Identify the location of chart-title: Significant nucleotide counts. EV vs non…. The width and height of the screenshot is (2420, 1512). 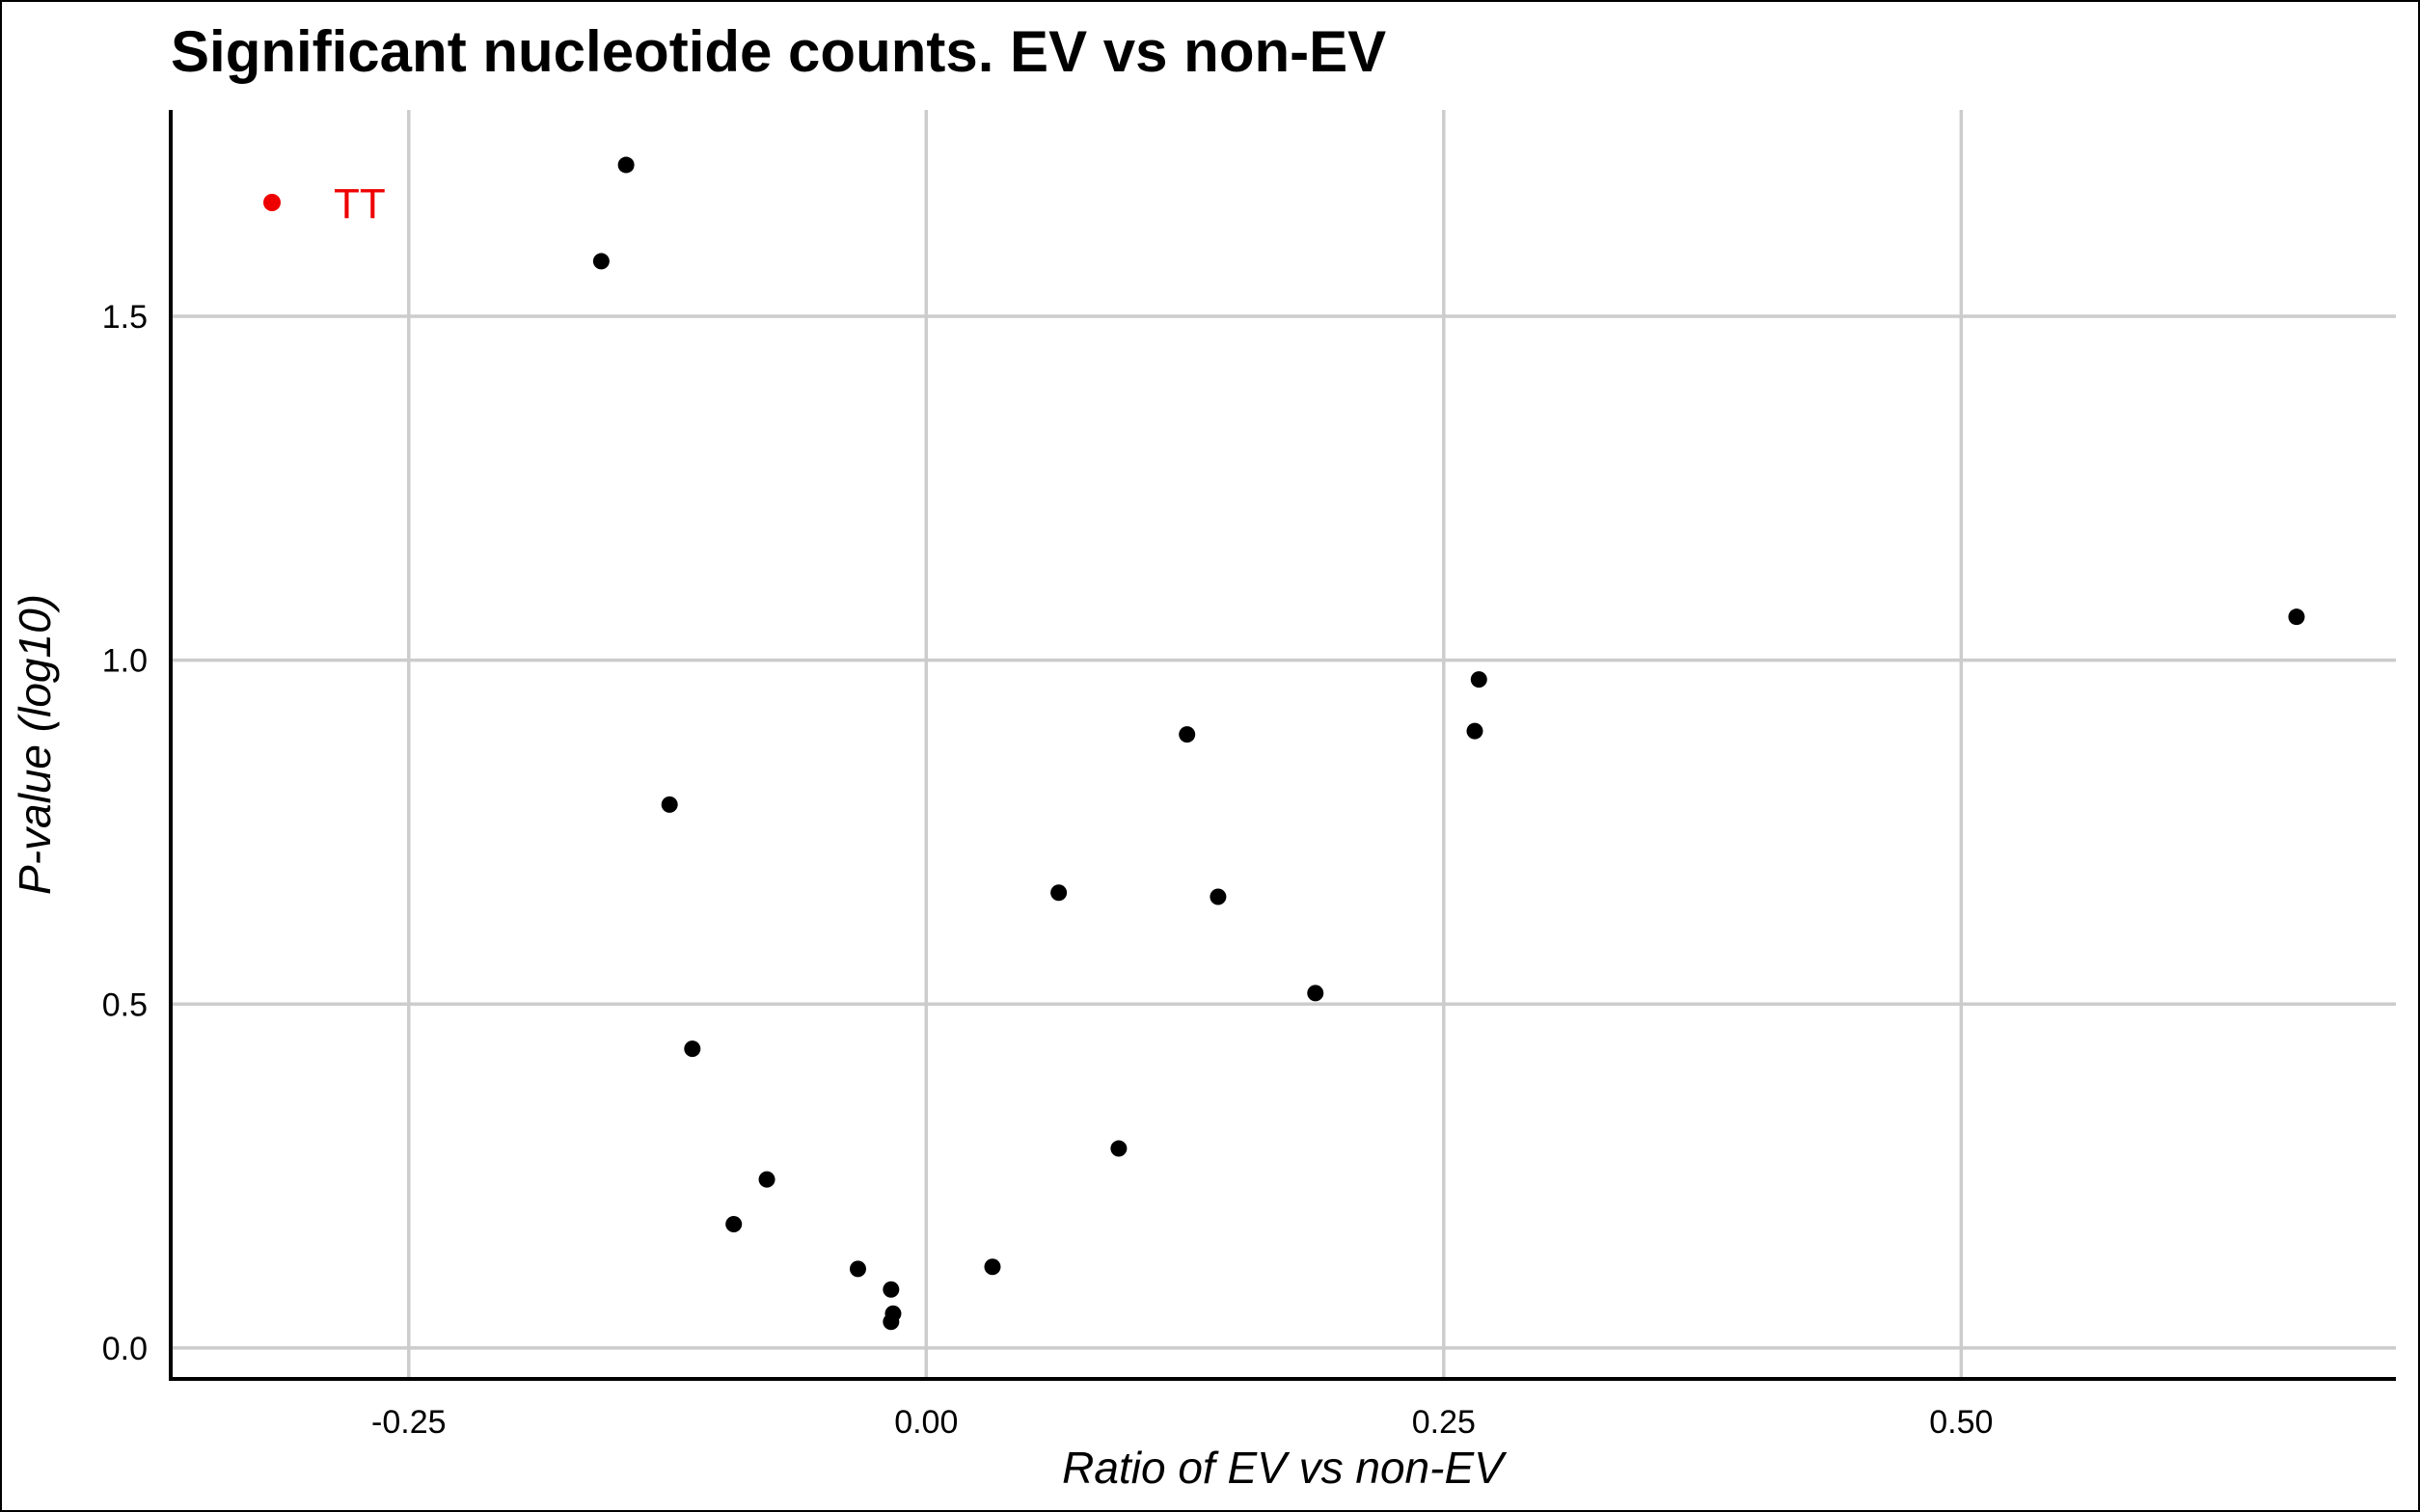
(778, 51).